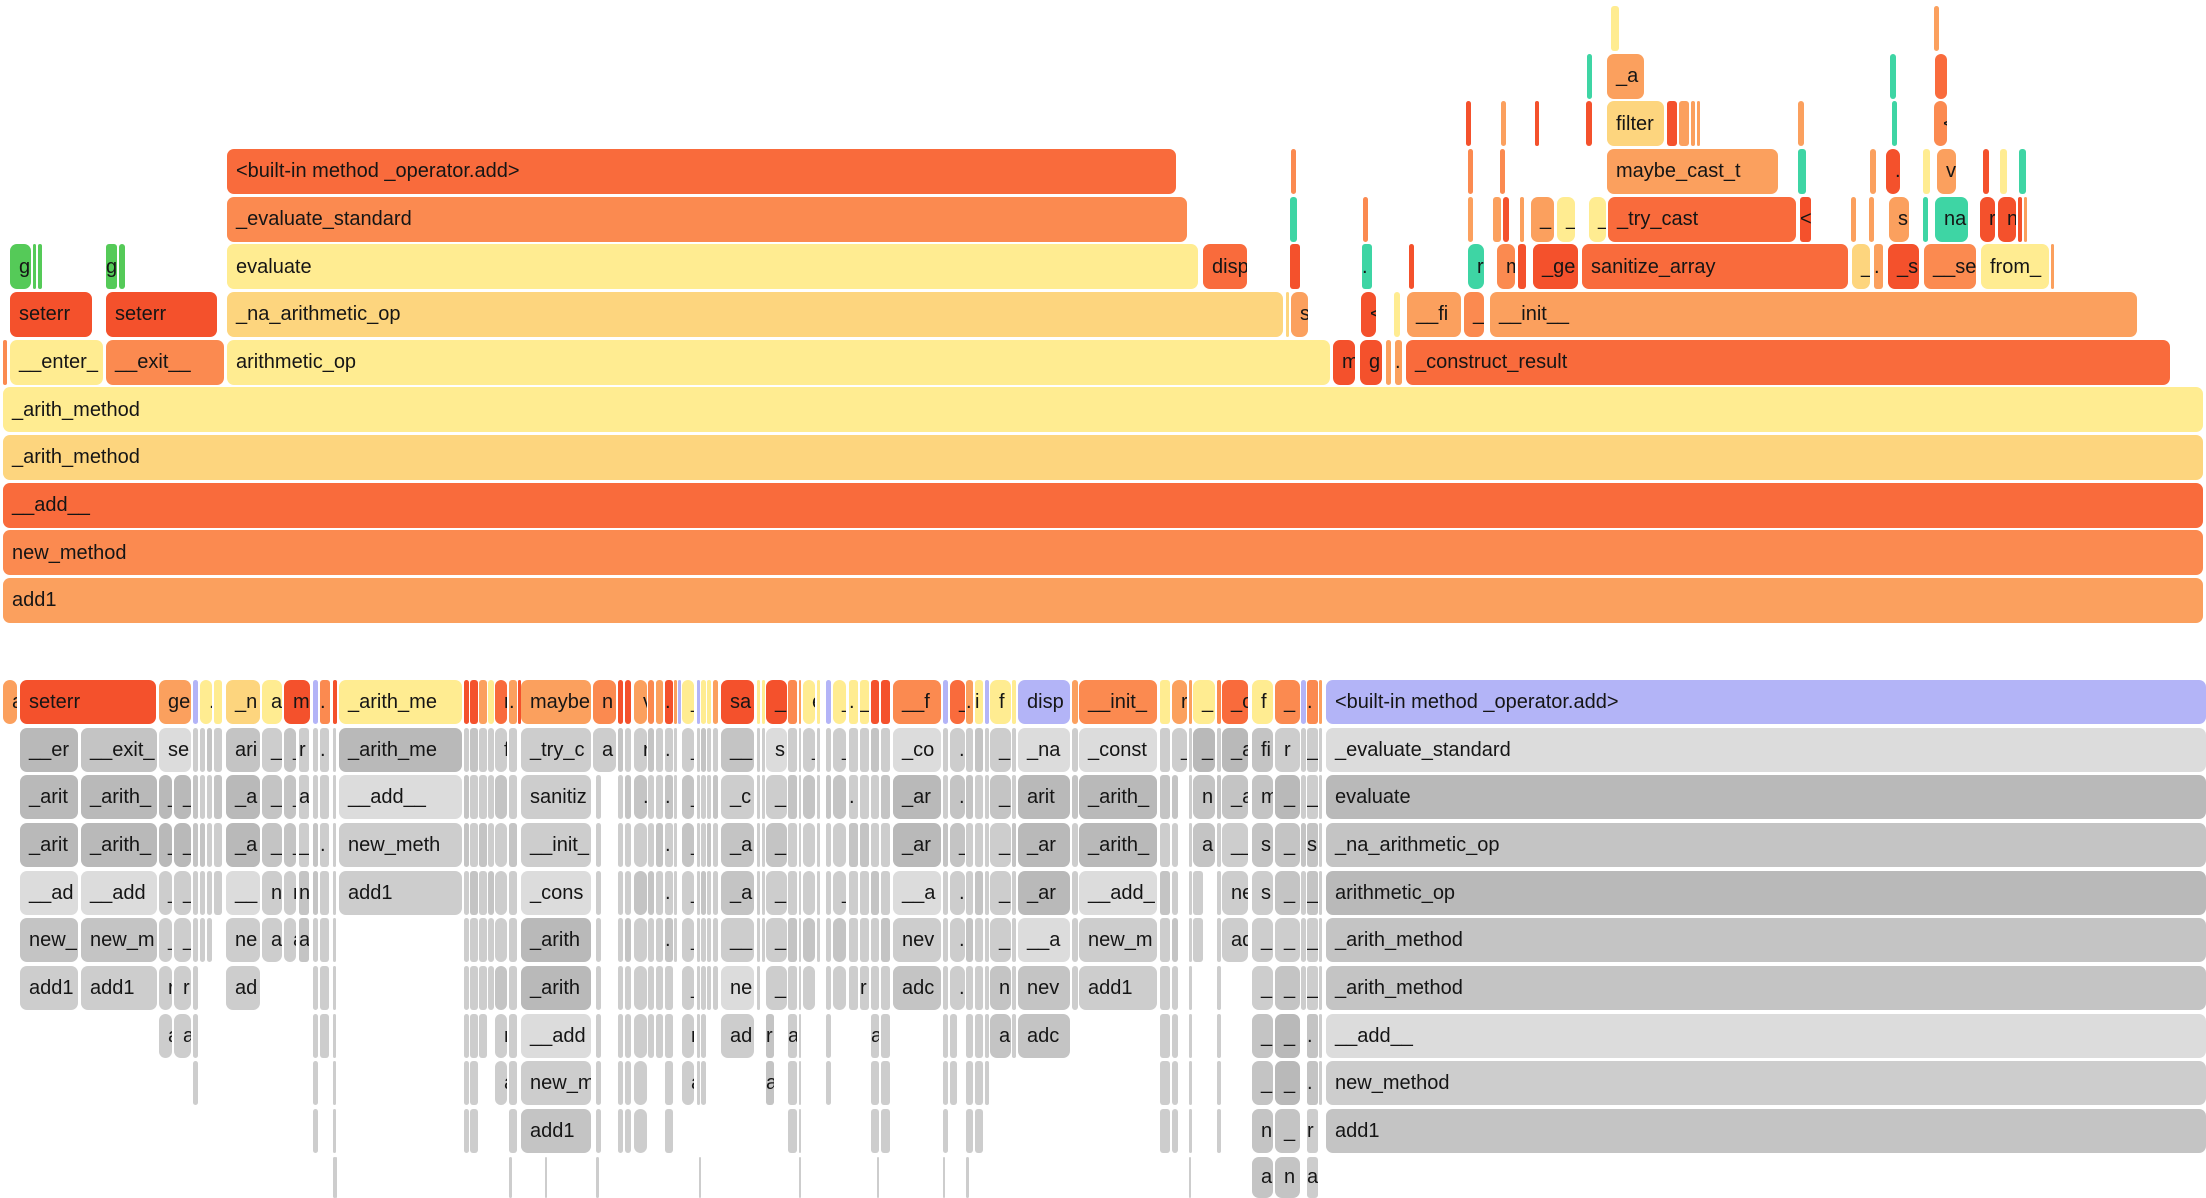 The image size is (2206, 1198). What do you see at coordinates (2015, 267) in the screenshot?
I see `flame-frame: from_` at bounding box center [2015, 267].